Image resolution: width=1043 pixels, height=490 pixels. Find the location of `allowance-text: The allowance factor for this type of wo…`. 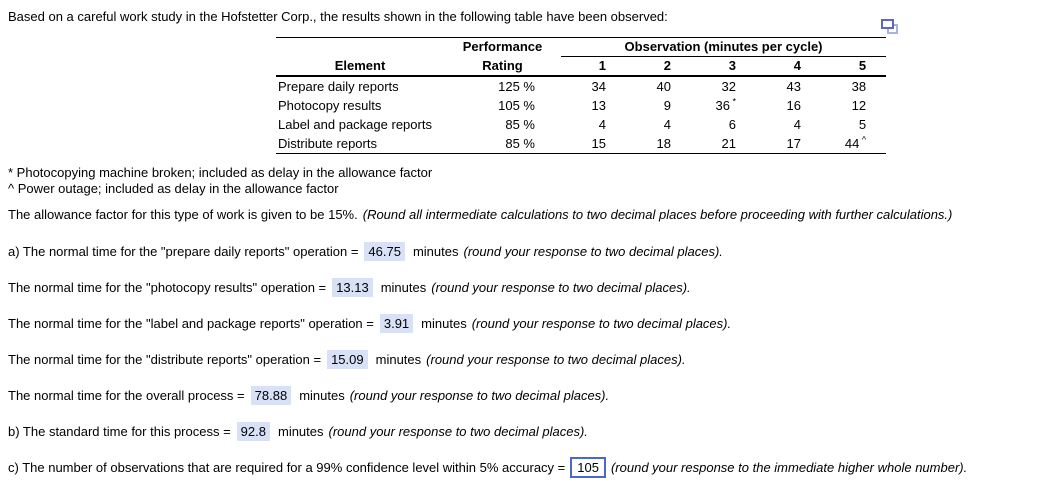

allowance-text: The allowance factor for this type of wo… is located at coordinates (183, 214).